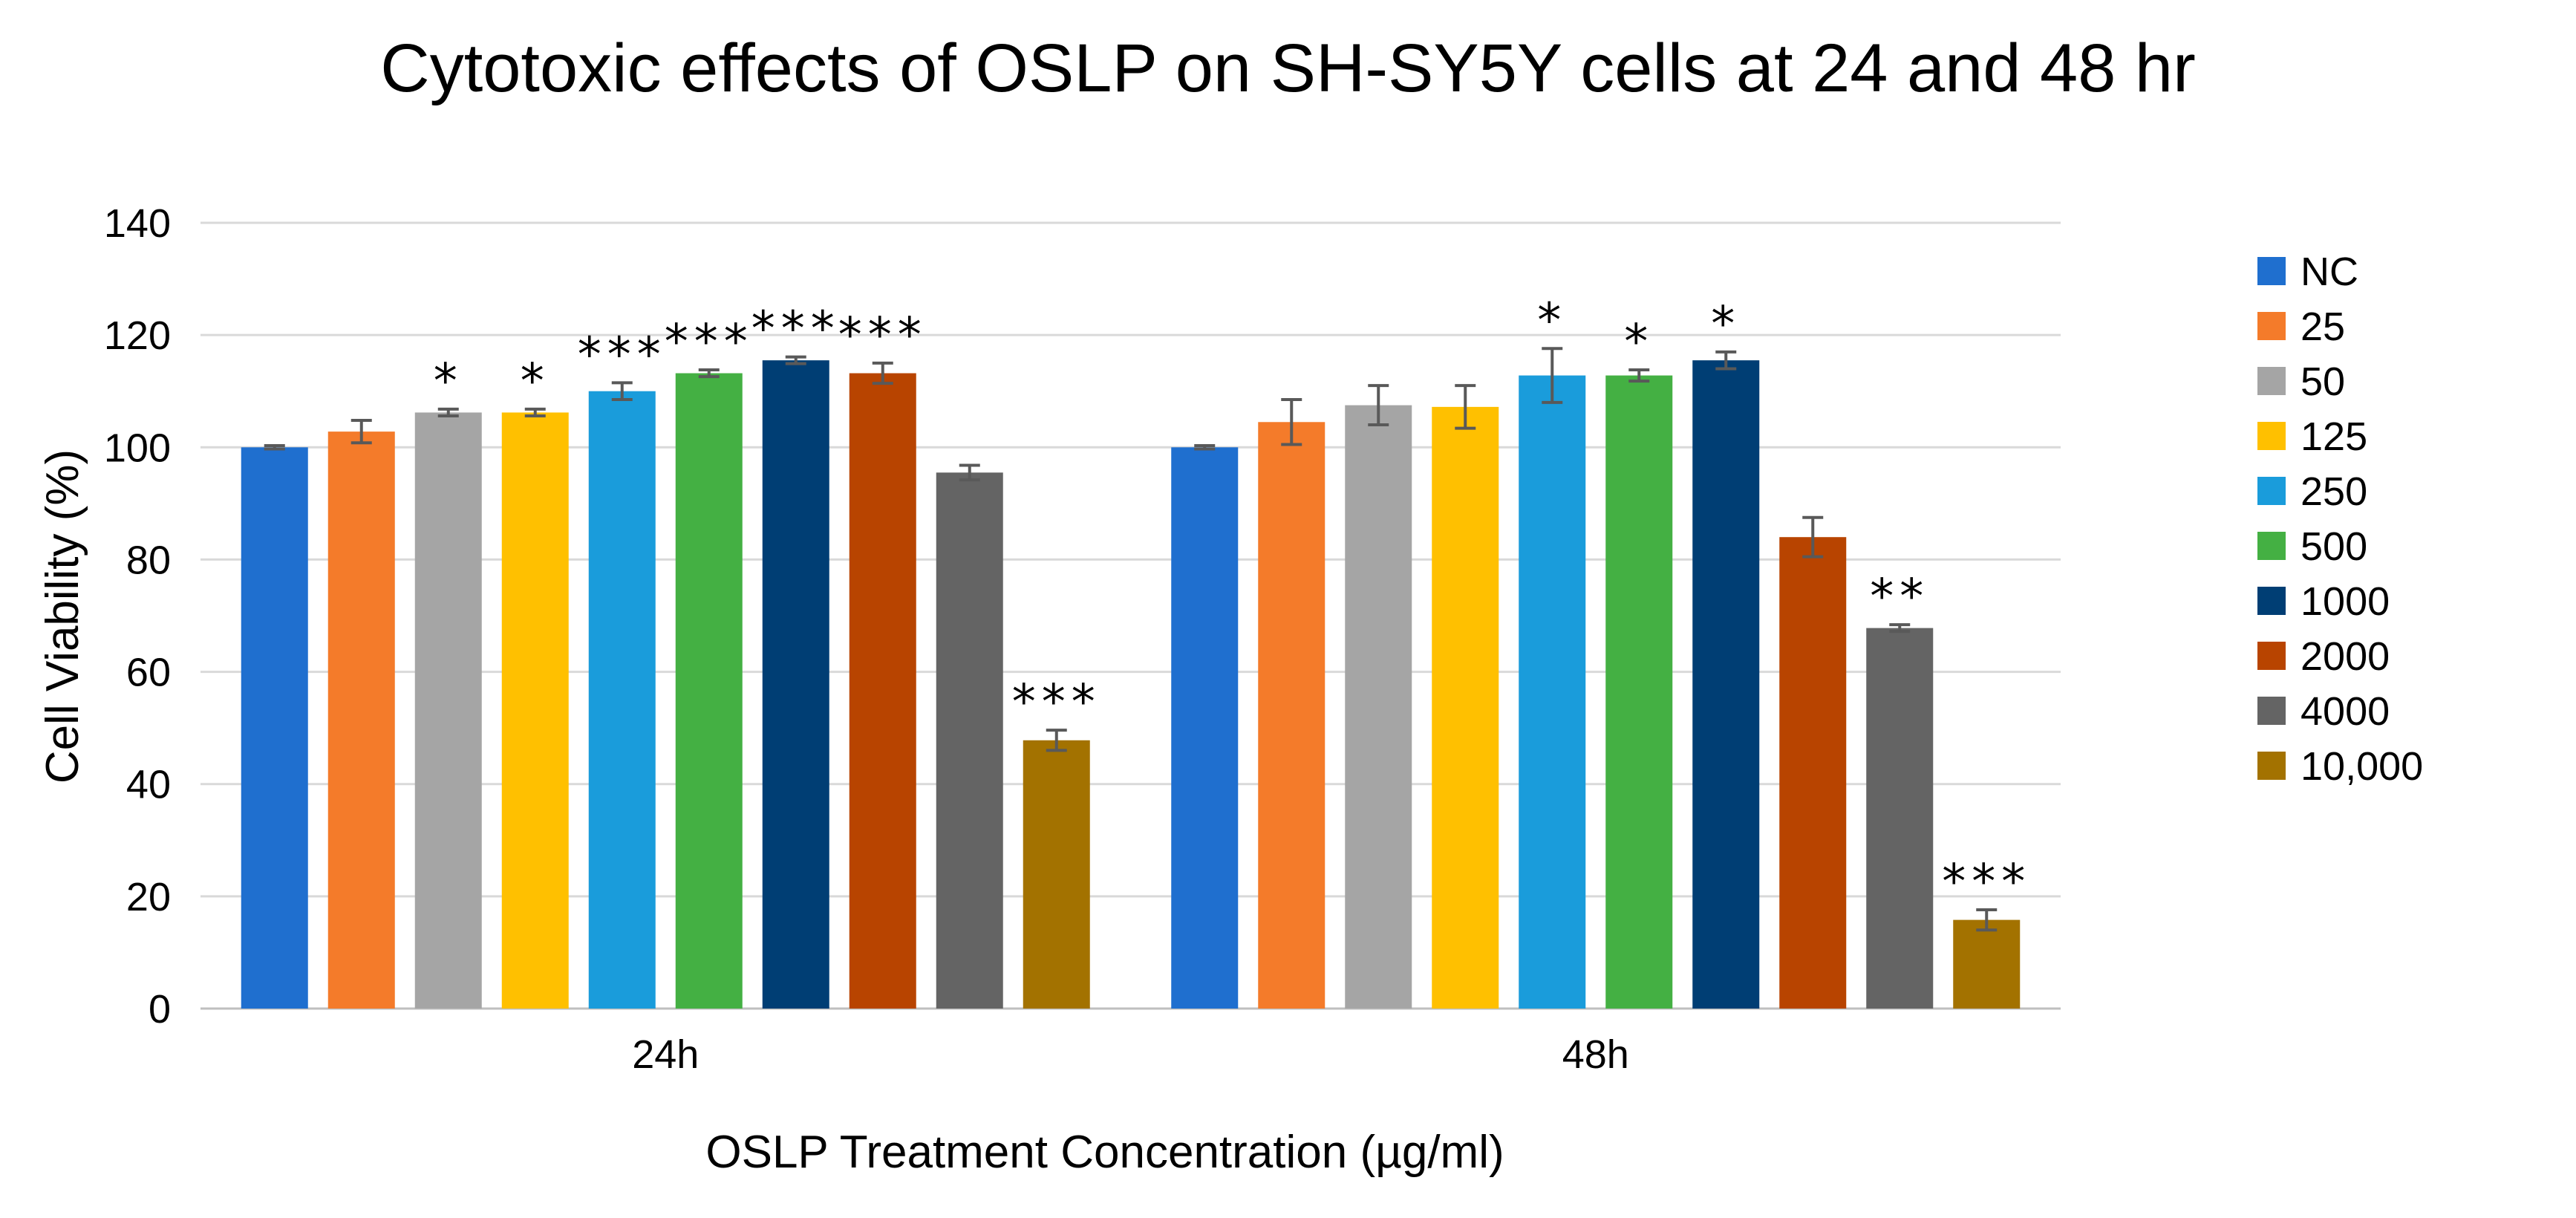 The height and width of the screenshot is (1218, 2576). What do you see at coordinates (2345, 711) in the screenshot?
I see `legend-label: 4000` at bounding box center [2345, 711].